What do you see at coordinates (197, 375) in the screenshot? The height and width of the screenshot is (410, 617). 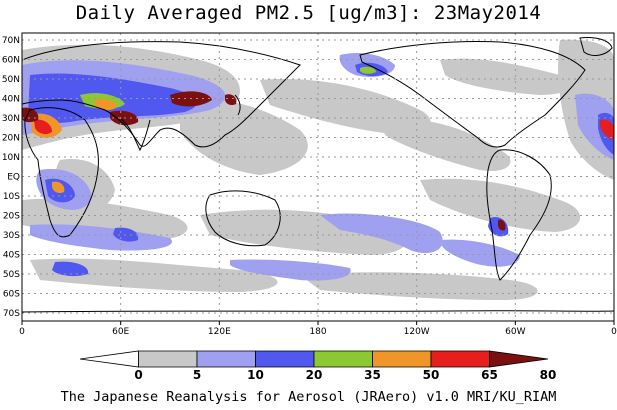 I see `colorbar-tick-label: 5` at bounding box center [197, 375].